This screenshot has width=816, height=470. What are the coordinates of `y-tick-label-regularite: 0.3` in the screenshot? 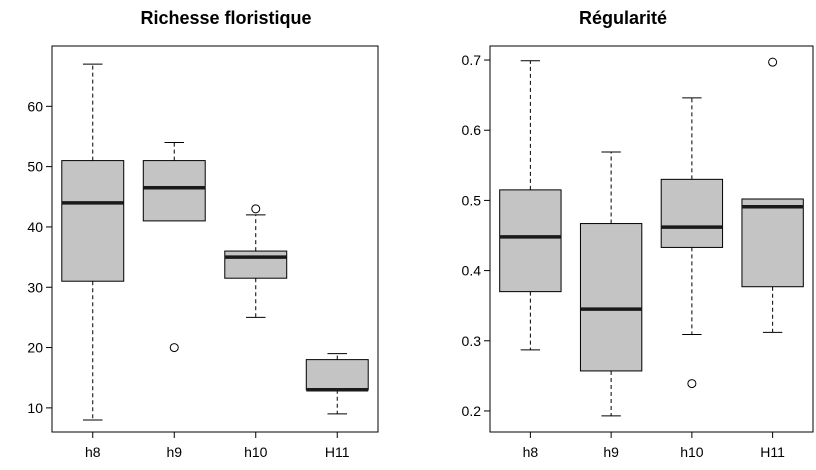 It's located at (472, 341).